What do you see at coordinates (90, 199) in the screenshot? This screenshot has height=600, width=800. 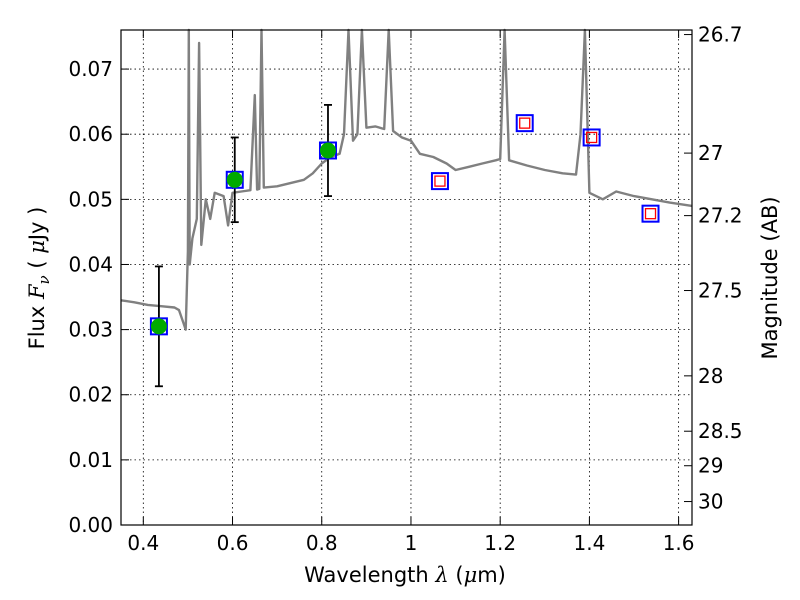 I see `y-tick-label: 0.05` at bounding box center [90, 199].